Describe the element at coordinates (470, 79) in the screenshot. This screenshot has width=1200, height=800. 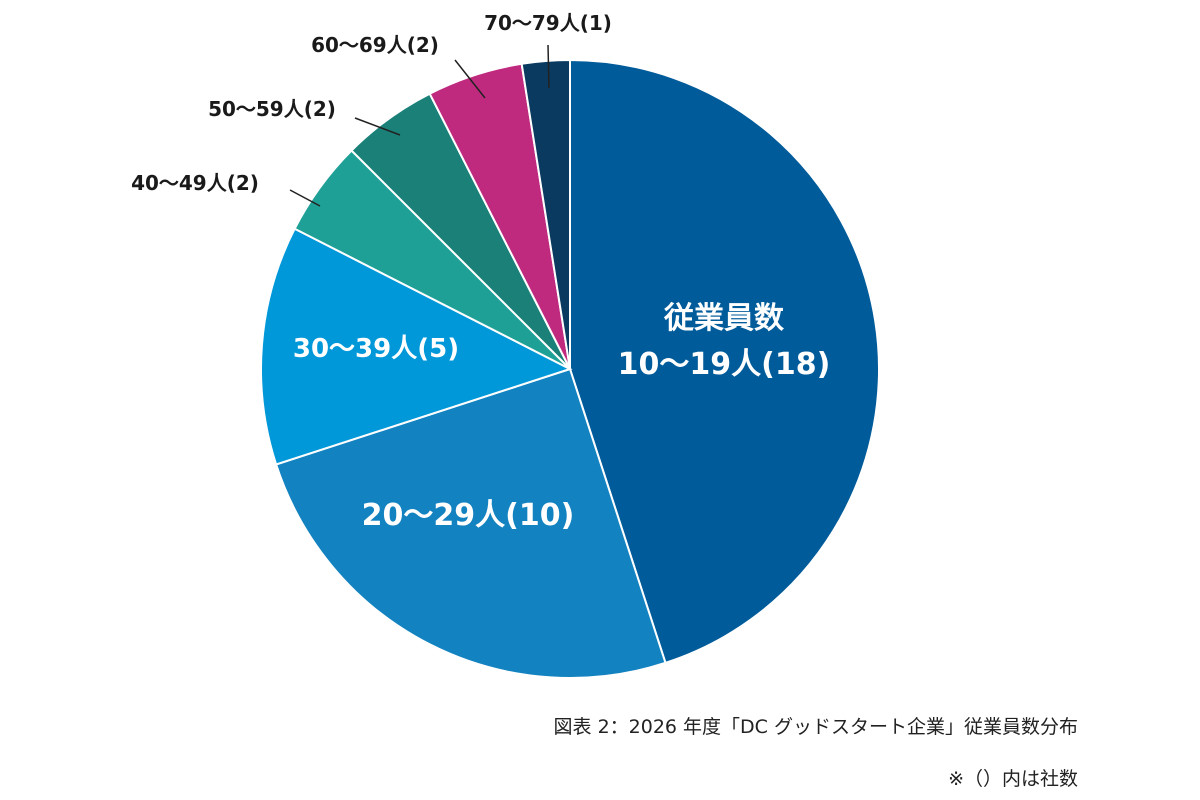
I see `leader-line-60〜69人` at that location.